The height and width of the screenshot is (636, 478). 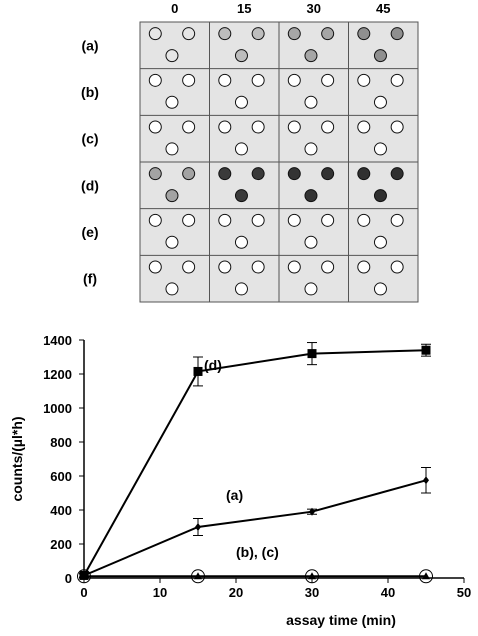 What do you see at coordinates (89, 45) in the screenshot?
I see `plate-row-label: (a)` at bounding box center [89, 45].